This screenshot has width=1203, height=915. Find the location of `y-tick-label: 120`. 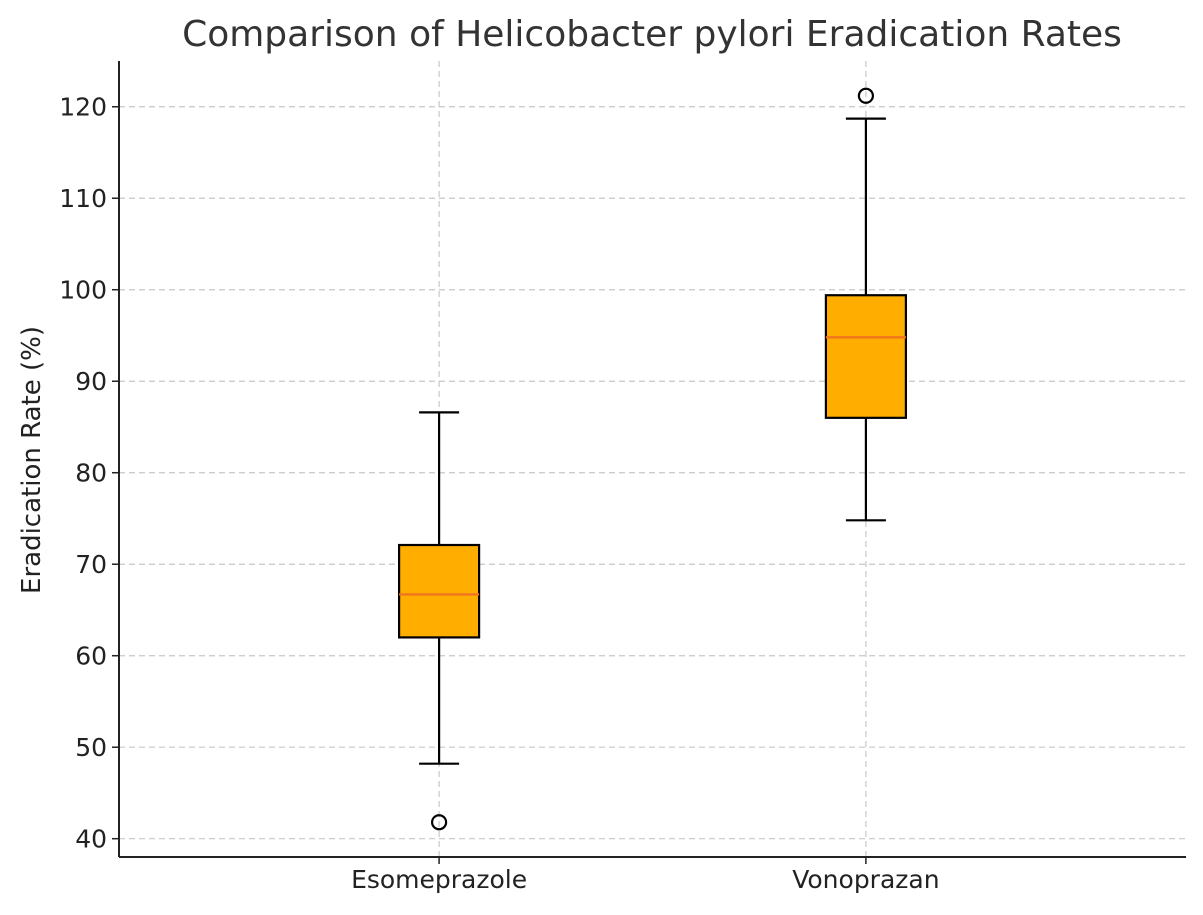

y-tick-label: 120 is located at coordinates (83, 107).